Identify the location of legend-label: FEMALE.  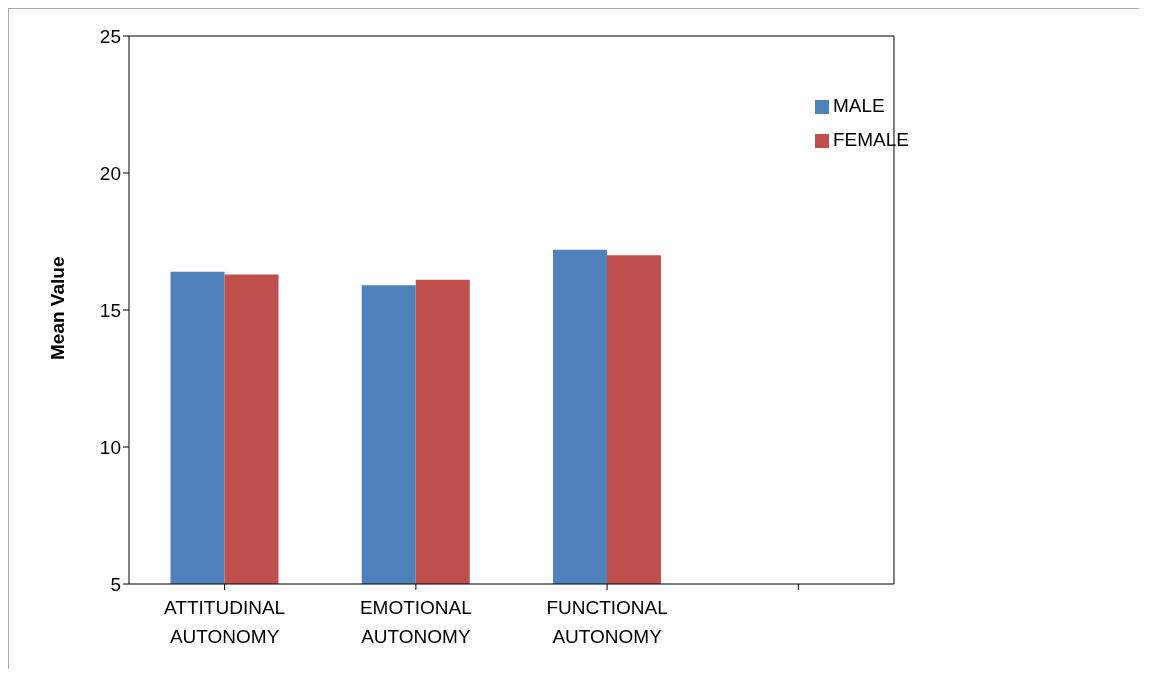
(870, 139).